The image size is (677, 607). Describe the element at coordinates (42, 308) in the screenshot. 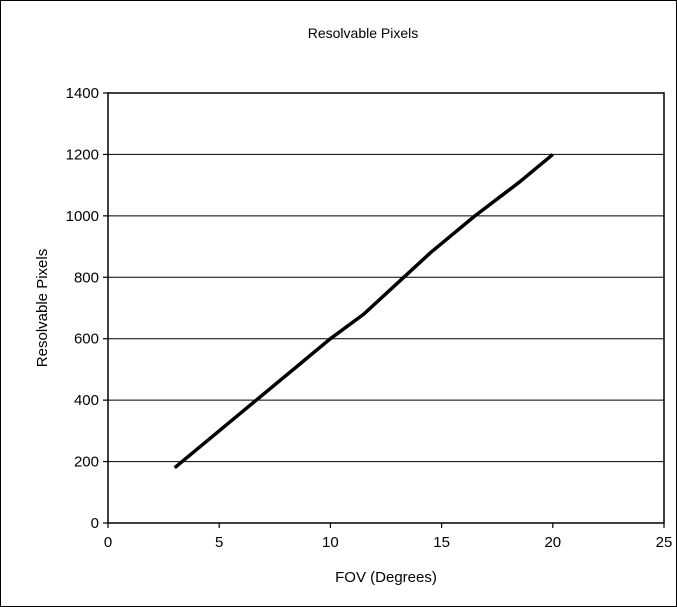

I see `y-axis-title: Resolvable Pixels` at that location.